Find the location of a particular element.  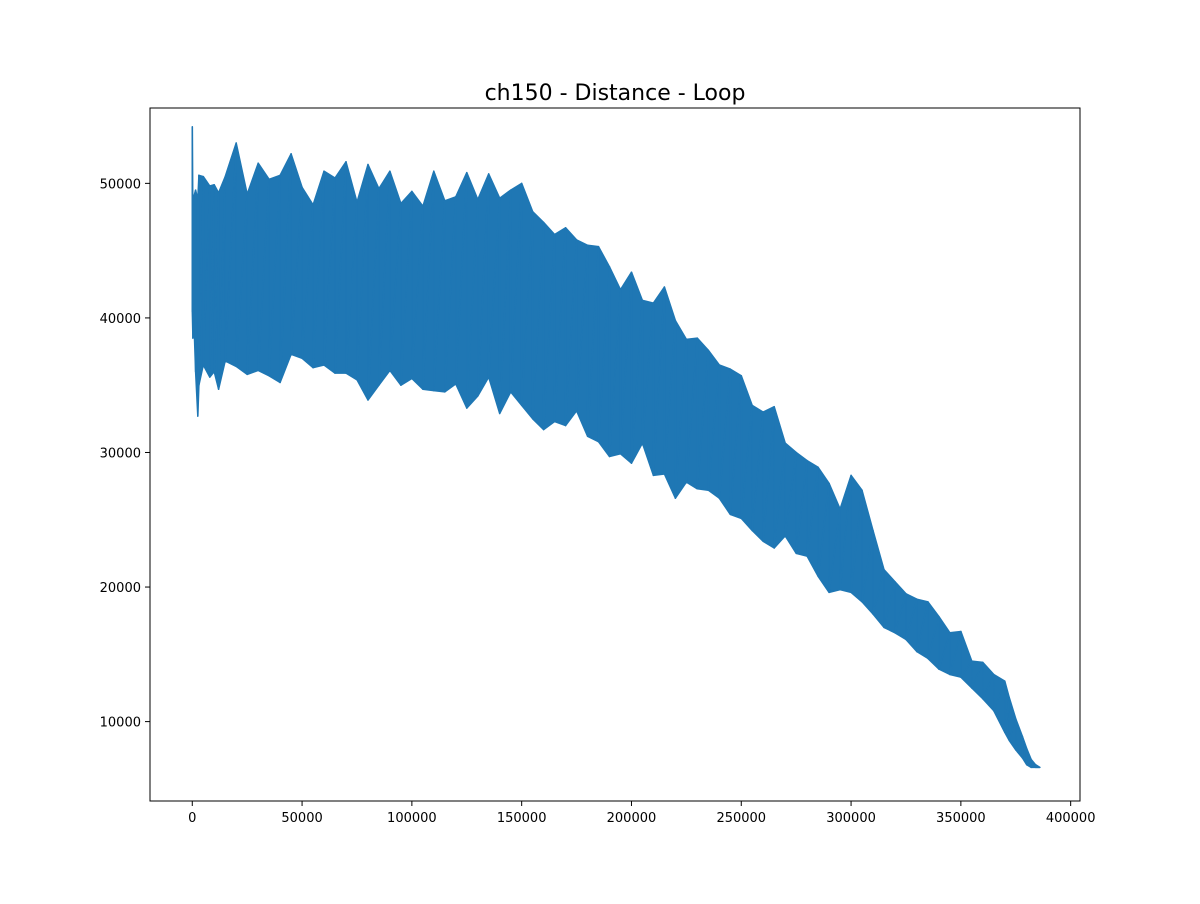

x-tick-label-3: 150000 is located at coordinates (522, 818).